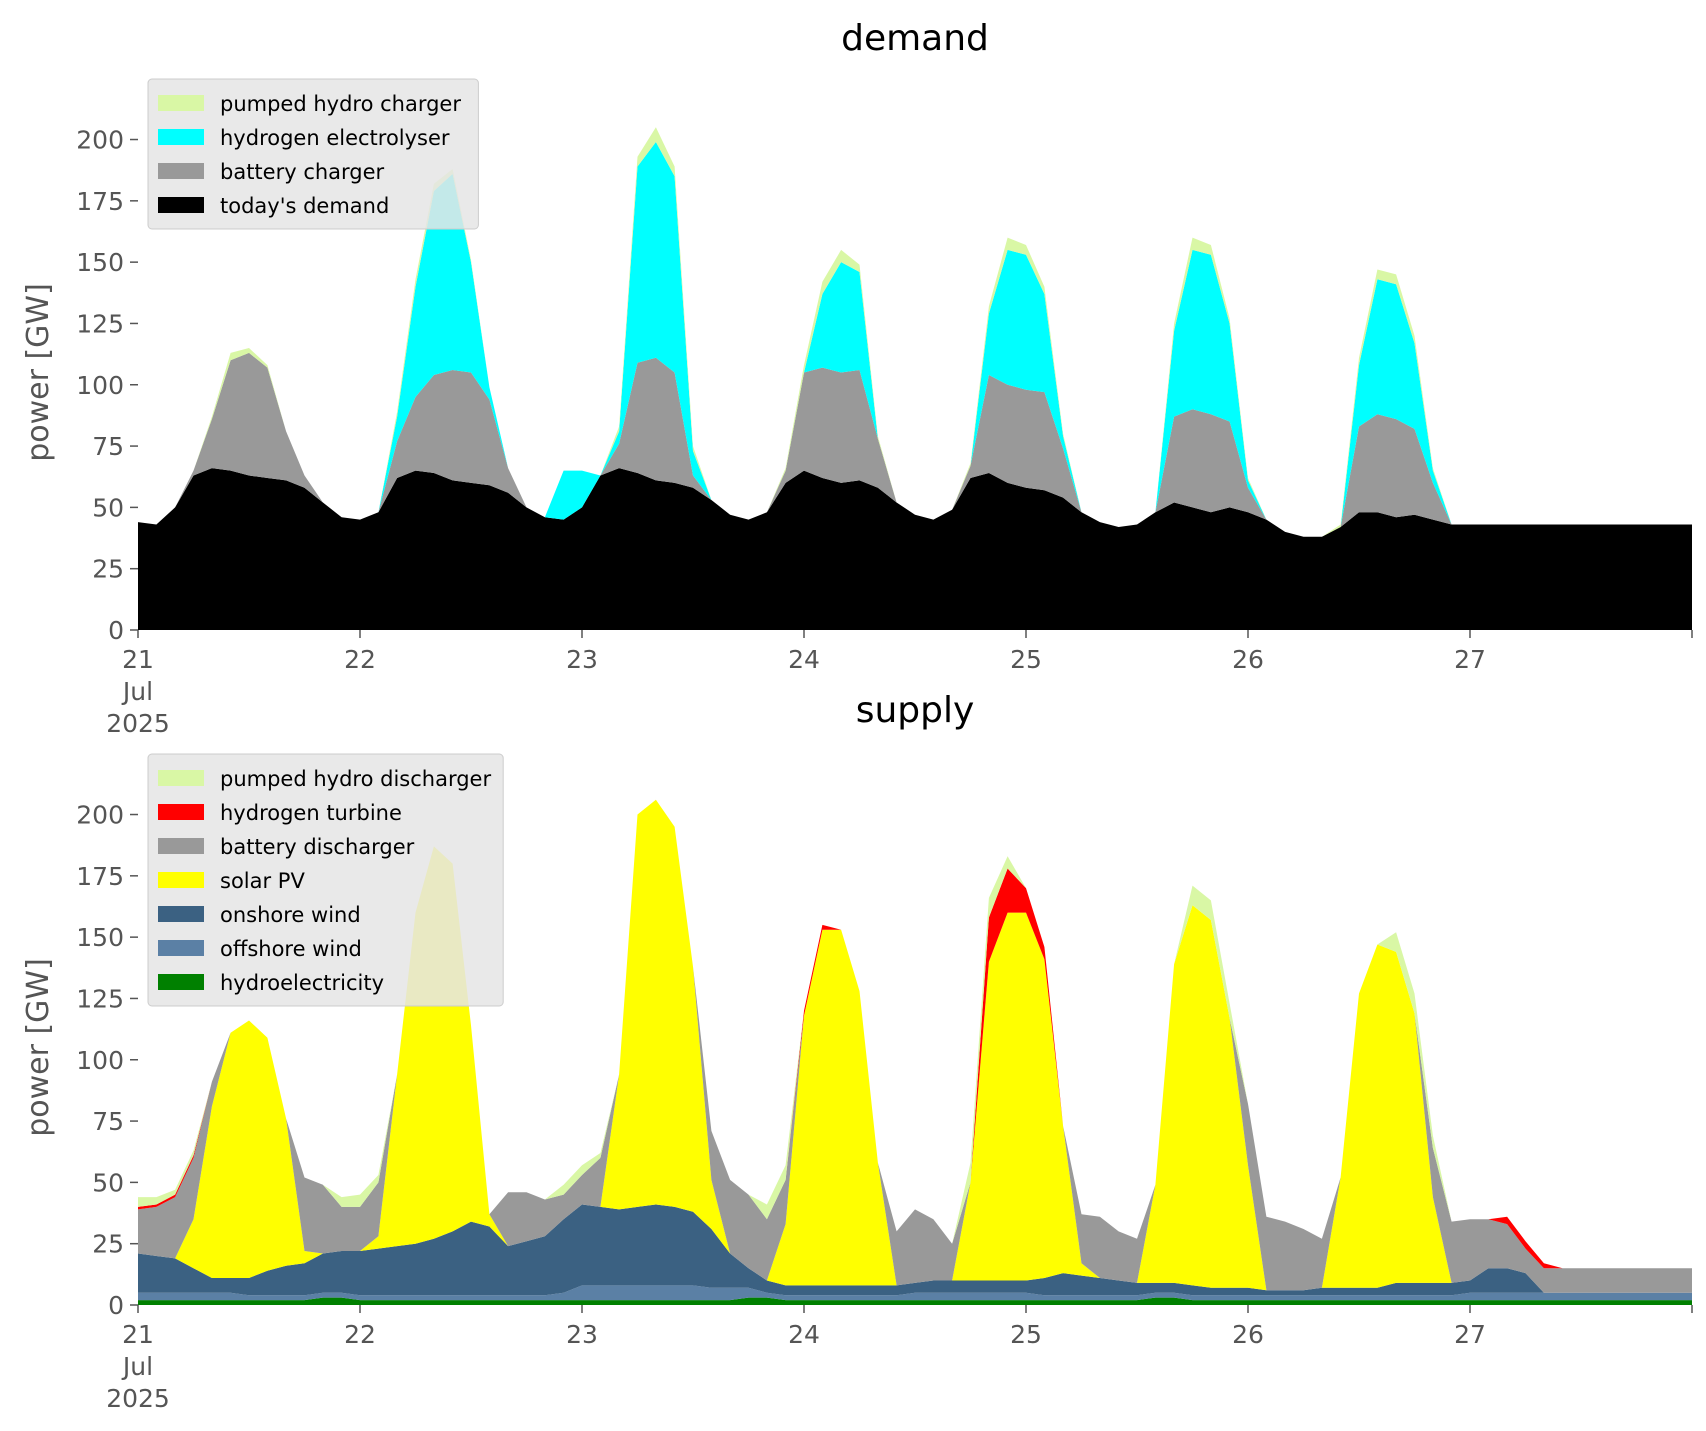 Image resolution: width=1706 pixels, height=1431 pixels. What do you see at coordinates (181, 948) in the screenshot?
I see `legend-swatch-offshore-wind` at bounding box center [181, 948].